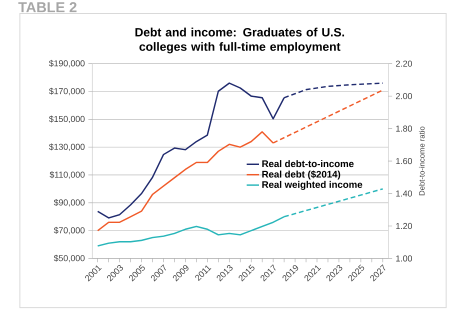 The height and width of the screenshot is (313, 450). What do you see at coordinates (47, 7) in the screenshot?
I see `caption: TABLE 2` at bounding box center [47, 7].